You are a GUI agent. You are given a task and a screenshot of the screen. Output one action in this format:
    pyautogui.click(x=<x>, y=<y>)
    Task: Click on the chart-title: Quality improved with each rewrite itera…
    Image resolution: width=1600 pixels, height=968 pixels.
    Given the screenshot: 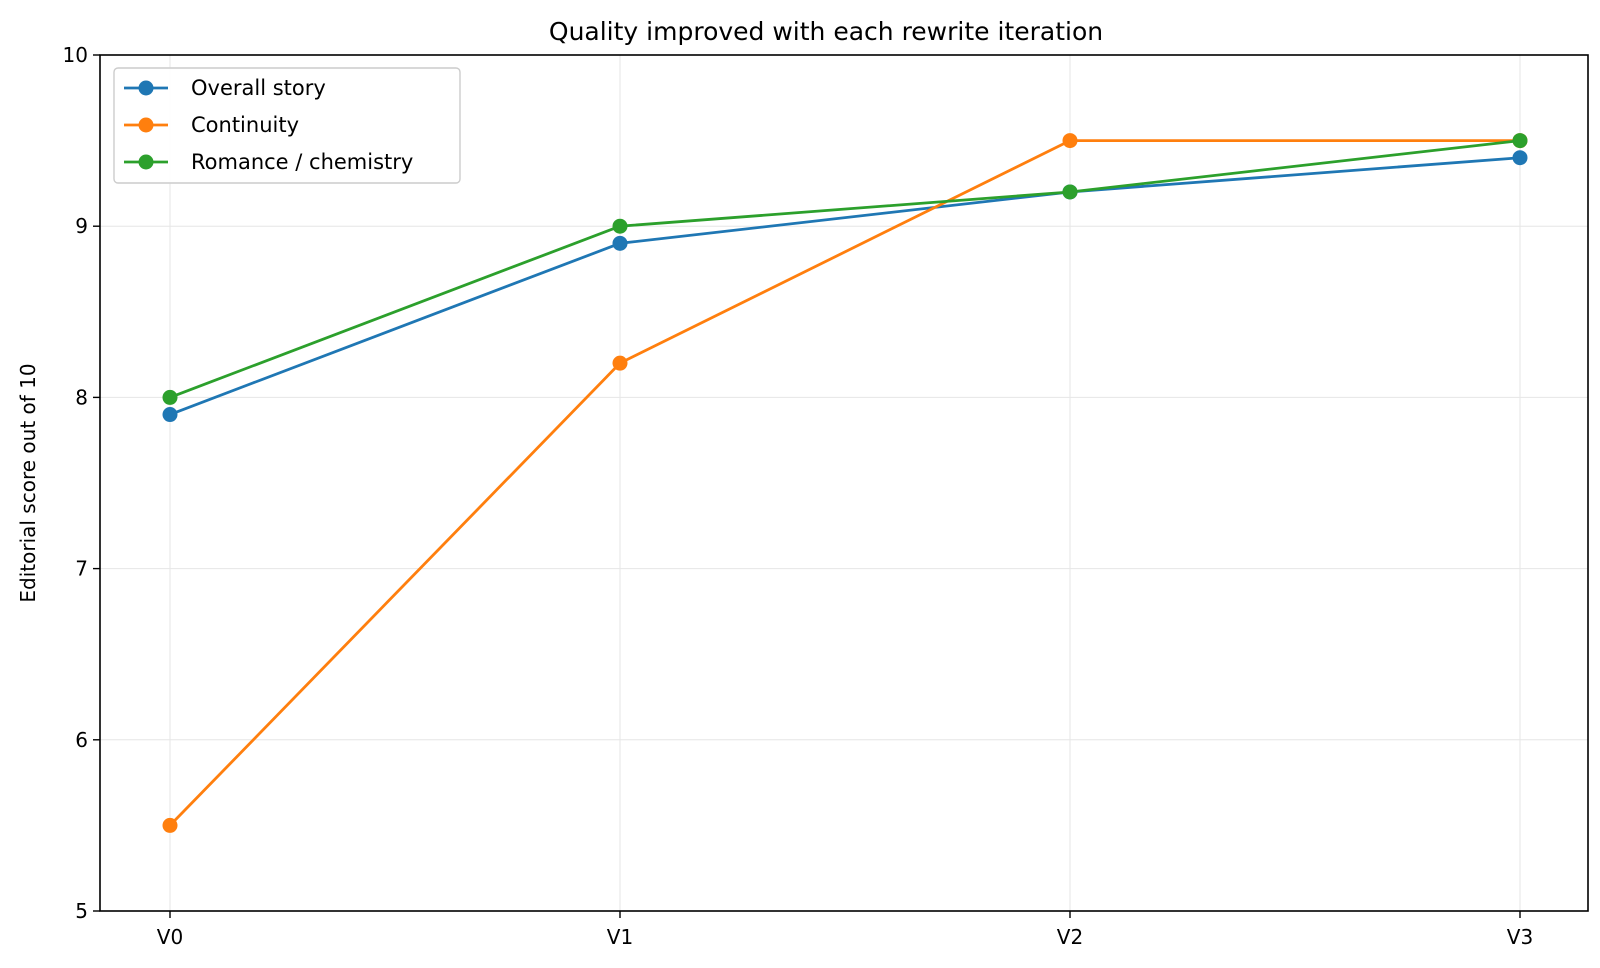 What is the action you would take?
    pyautogui.click(x=826, y=31)
    